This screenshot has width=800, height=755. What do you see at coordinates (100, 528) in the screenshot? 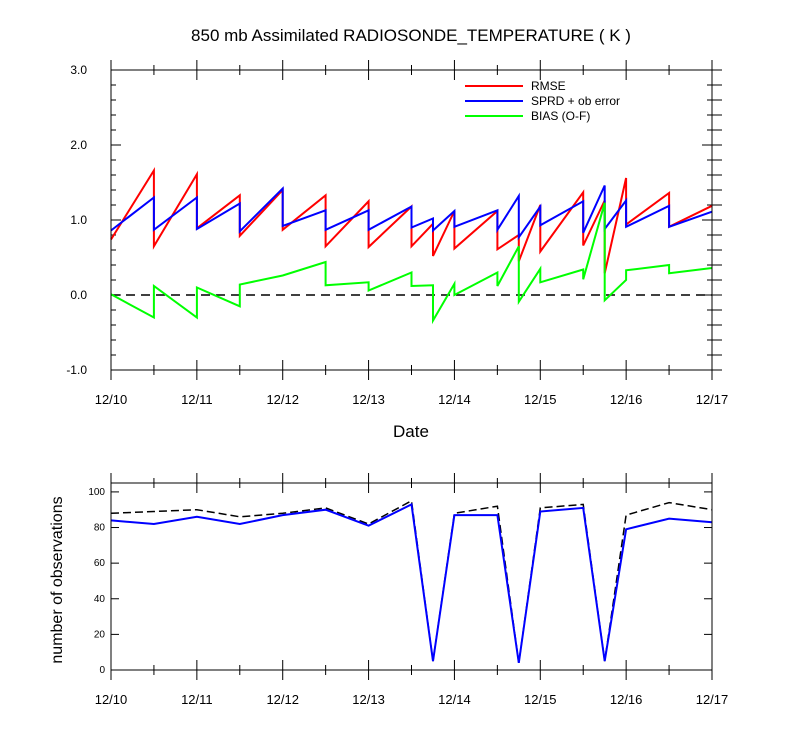
I see `y-tick-label: 80` at bounding box center [100, 528].